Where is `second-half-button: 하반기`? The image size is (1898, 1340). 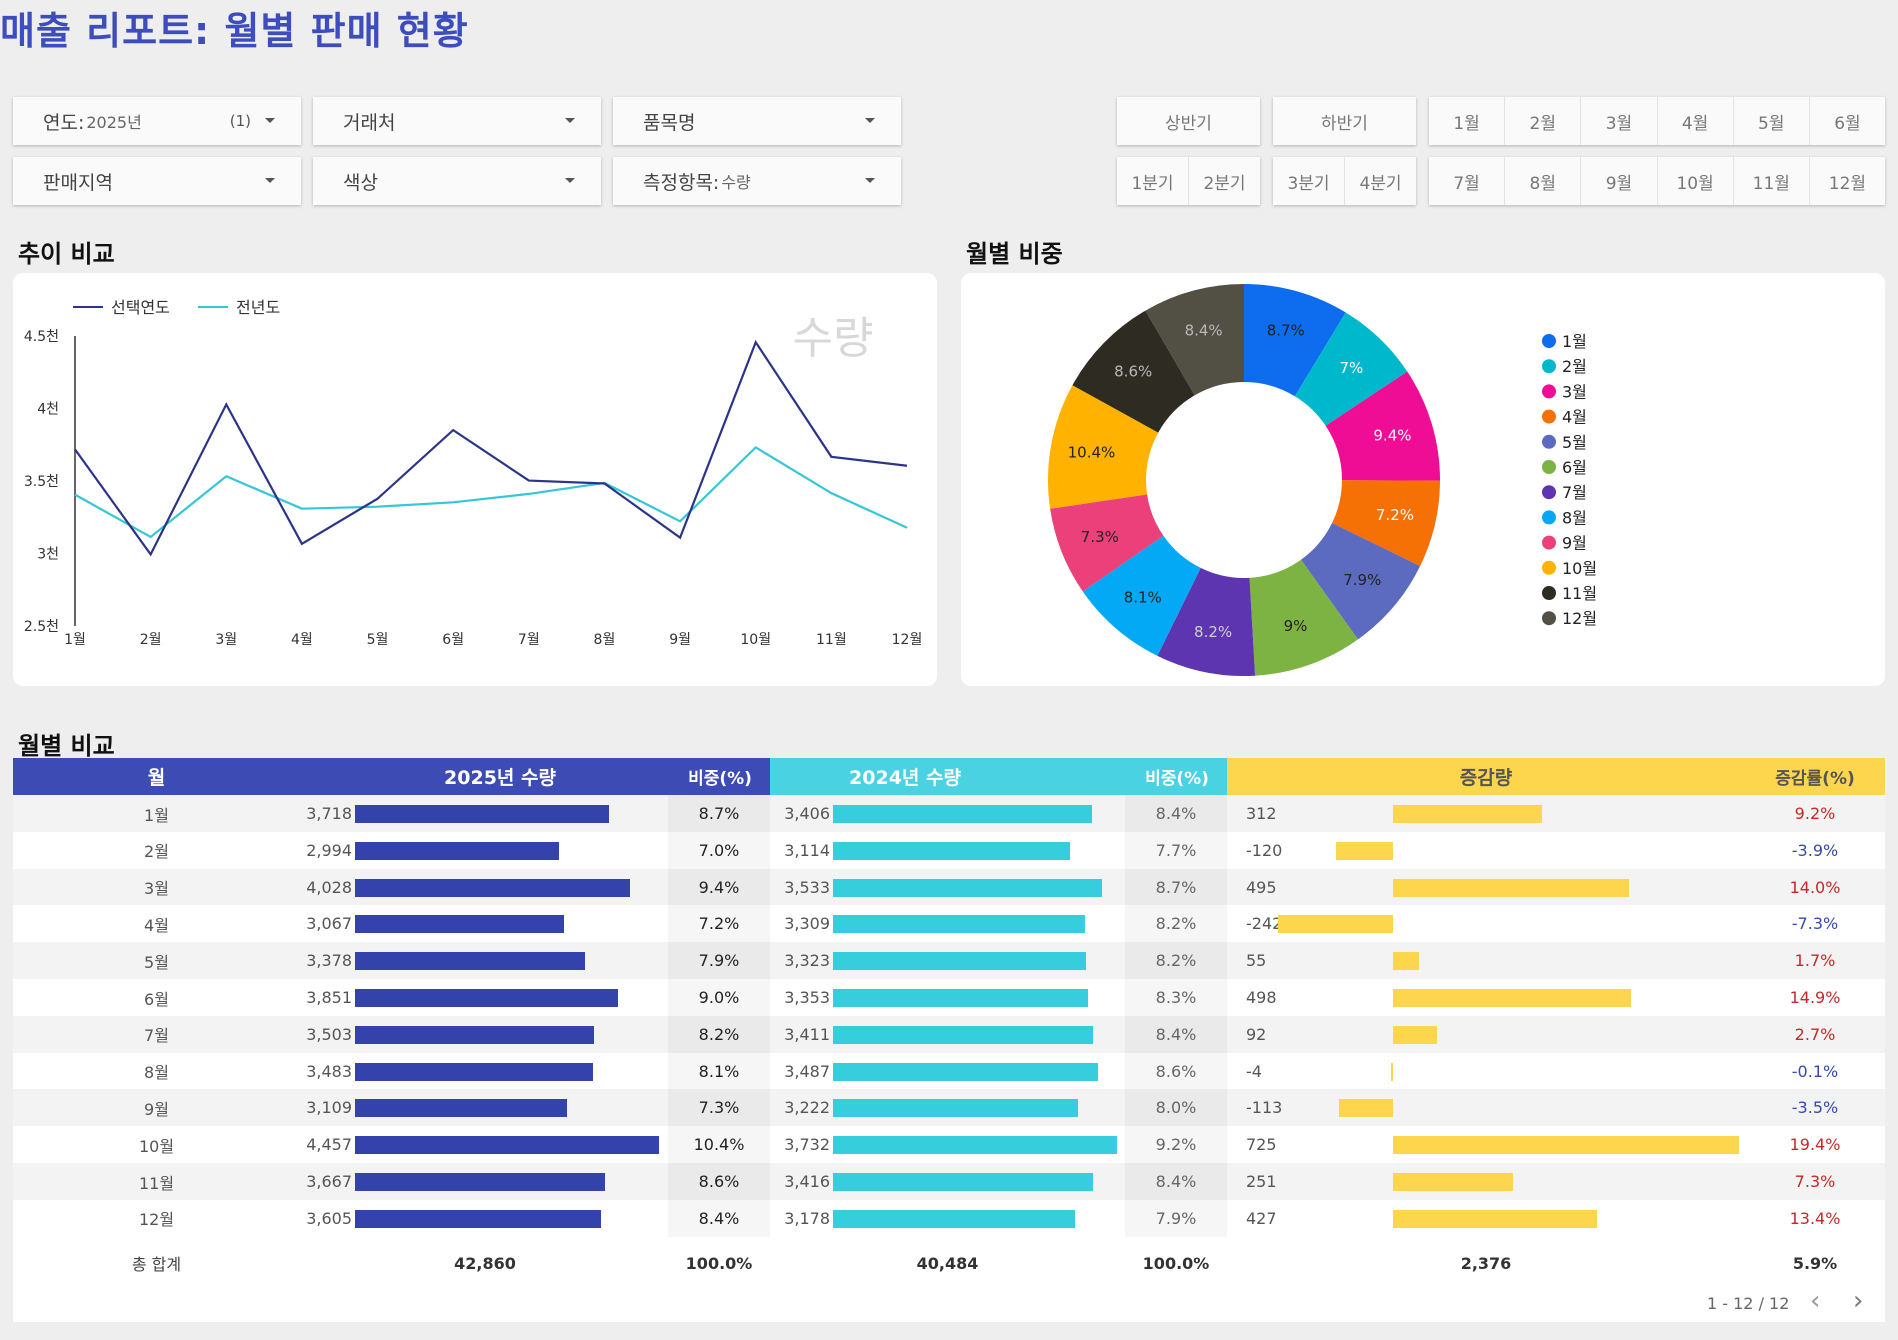 second-half-button: 하반기 is located at coordinates (1344, 123).